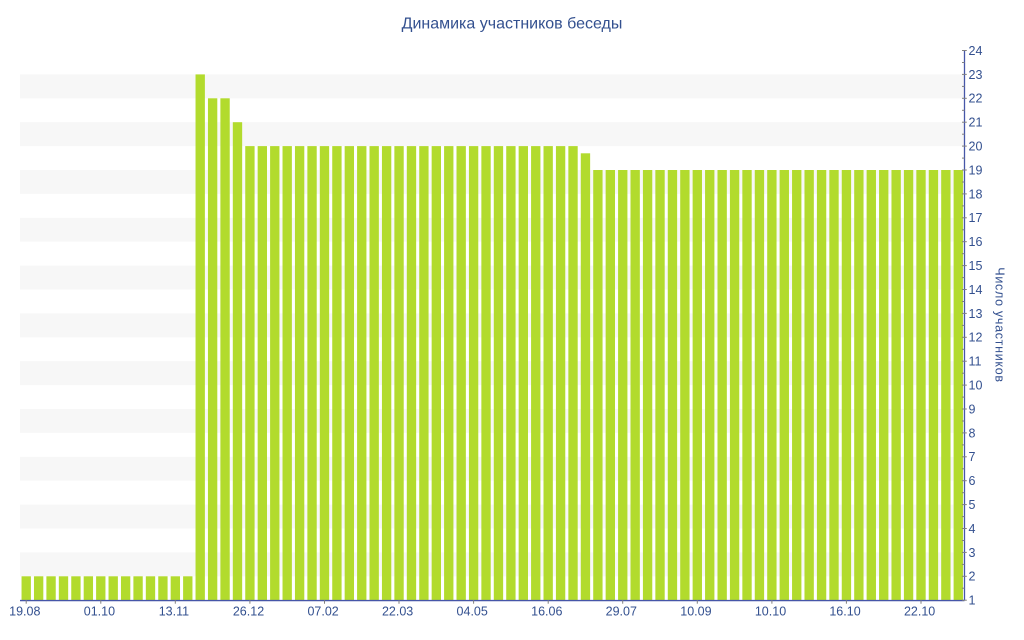 This screenshot has width=1024, height=640. Describe the element at coordinates (976, 314) in the screenshot. I see `svg-text: 13` at that location.